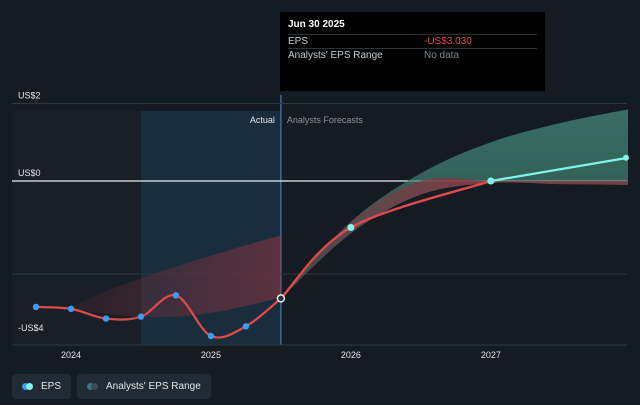  I want to click on tooltip-row-range: Analysts' EPS Range No data, so click(412, 55).